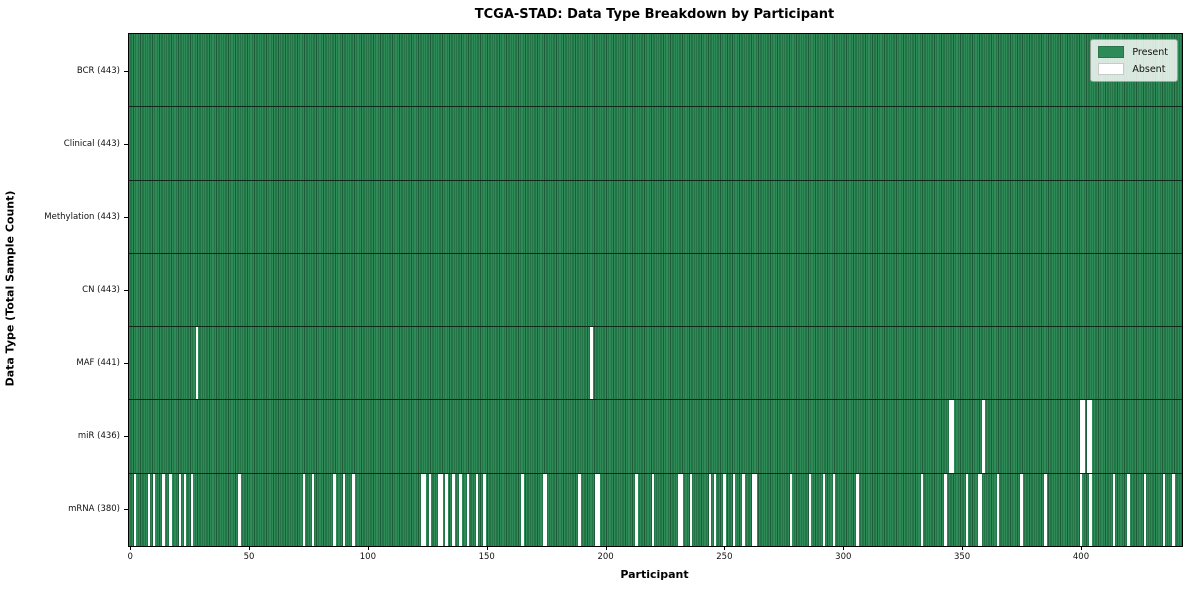  Describe the element at coordinates (1134, 60) in the screenshot. I see `legend: Present Absent` at that location.